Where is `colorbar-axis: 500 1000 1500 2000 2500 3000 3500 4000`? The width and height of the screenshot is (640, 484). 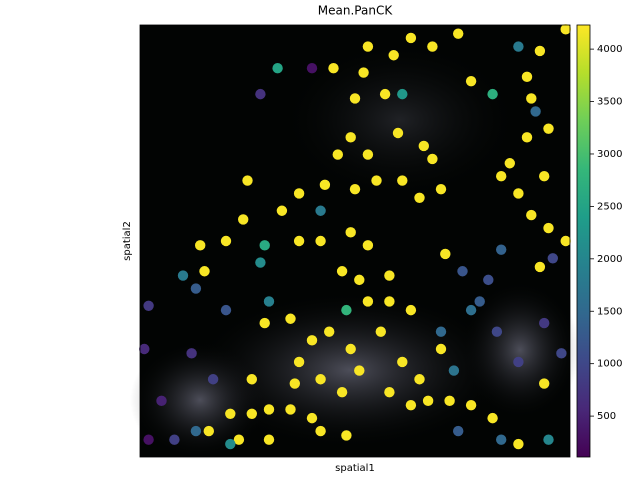 colorbar-axis: 500 1000 1500 2000 2500 3000 3500 4000 is located at coordinates (606, 233).